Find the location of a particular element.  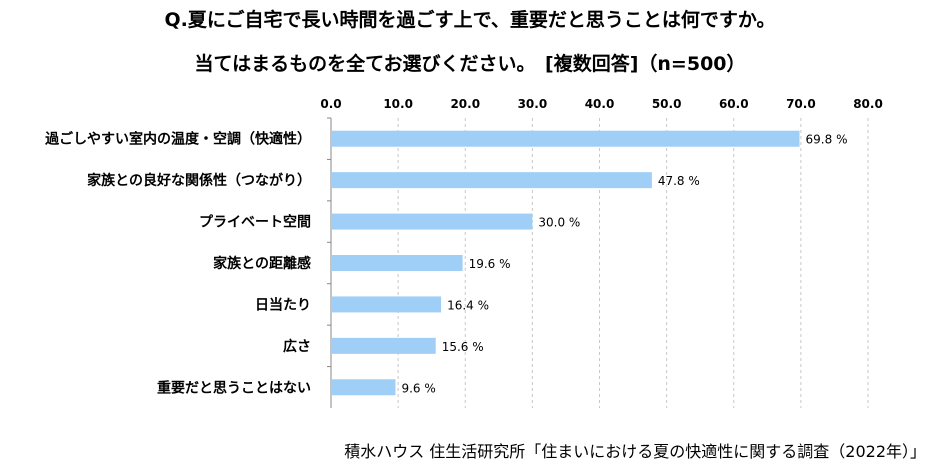

data-label: 15.6 % is located at coordinates (463, 347).